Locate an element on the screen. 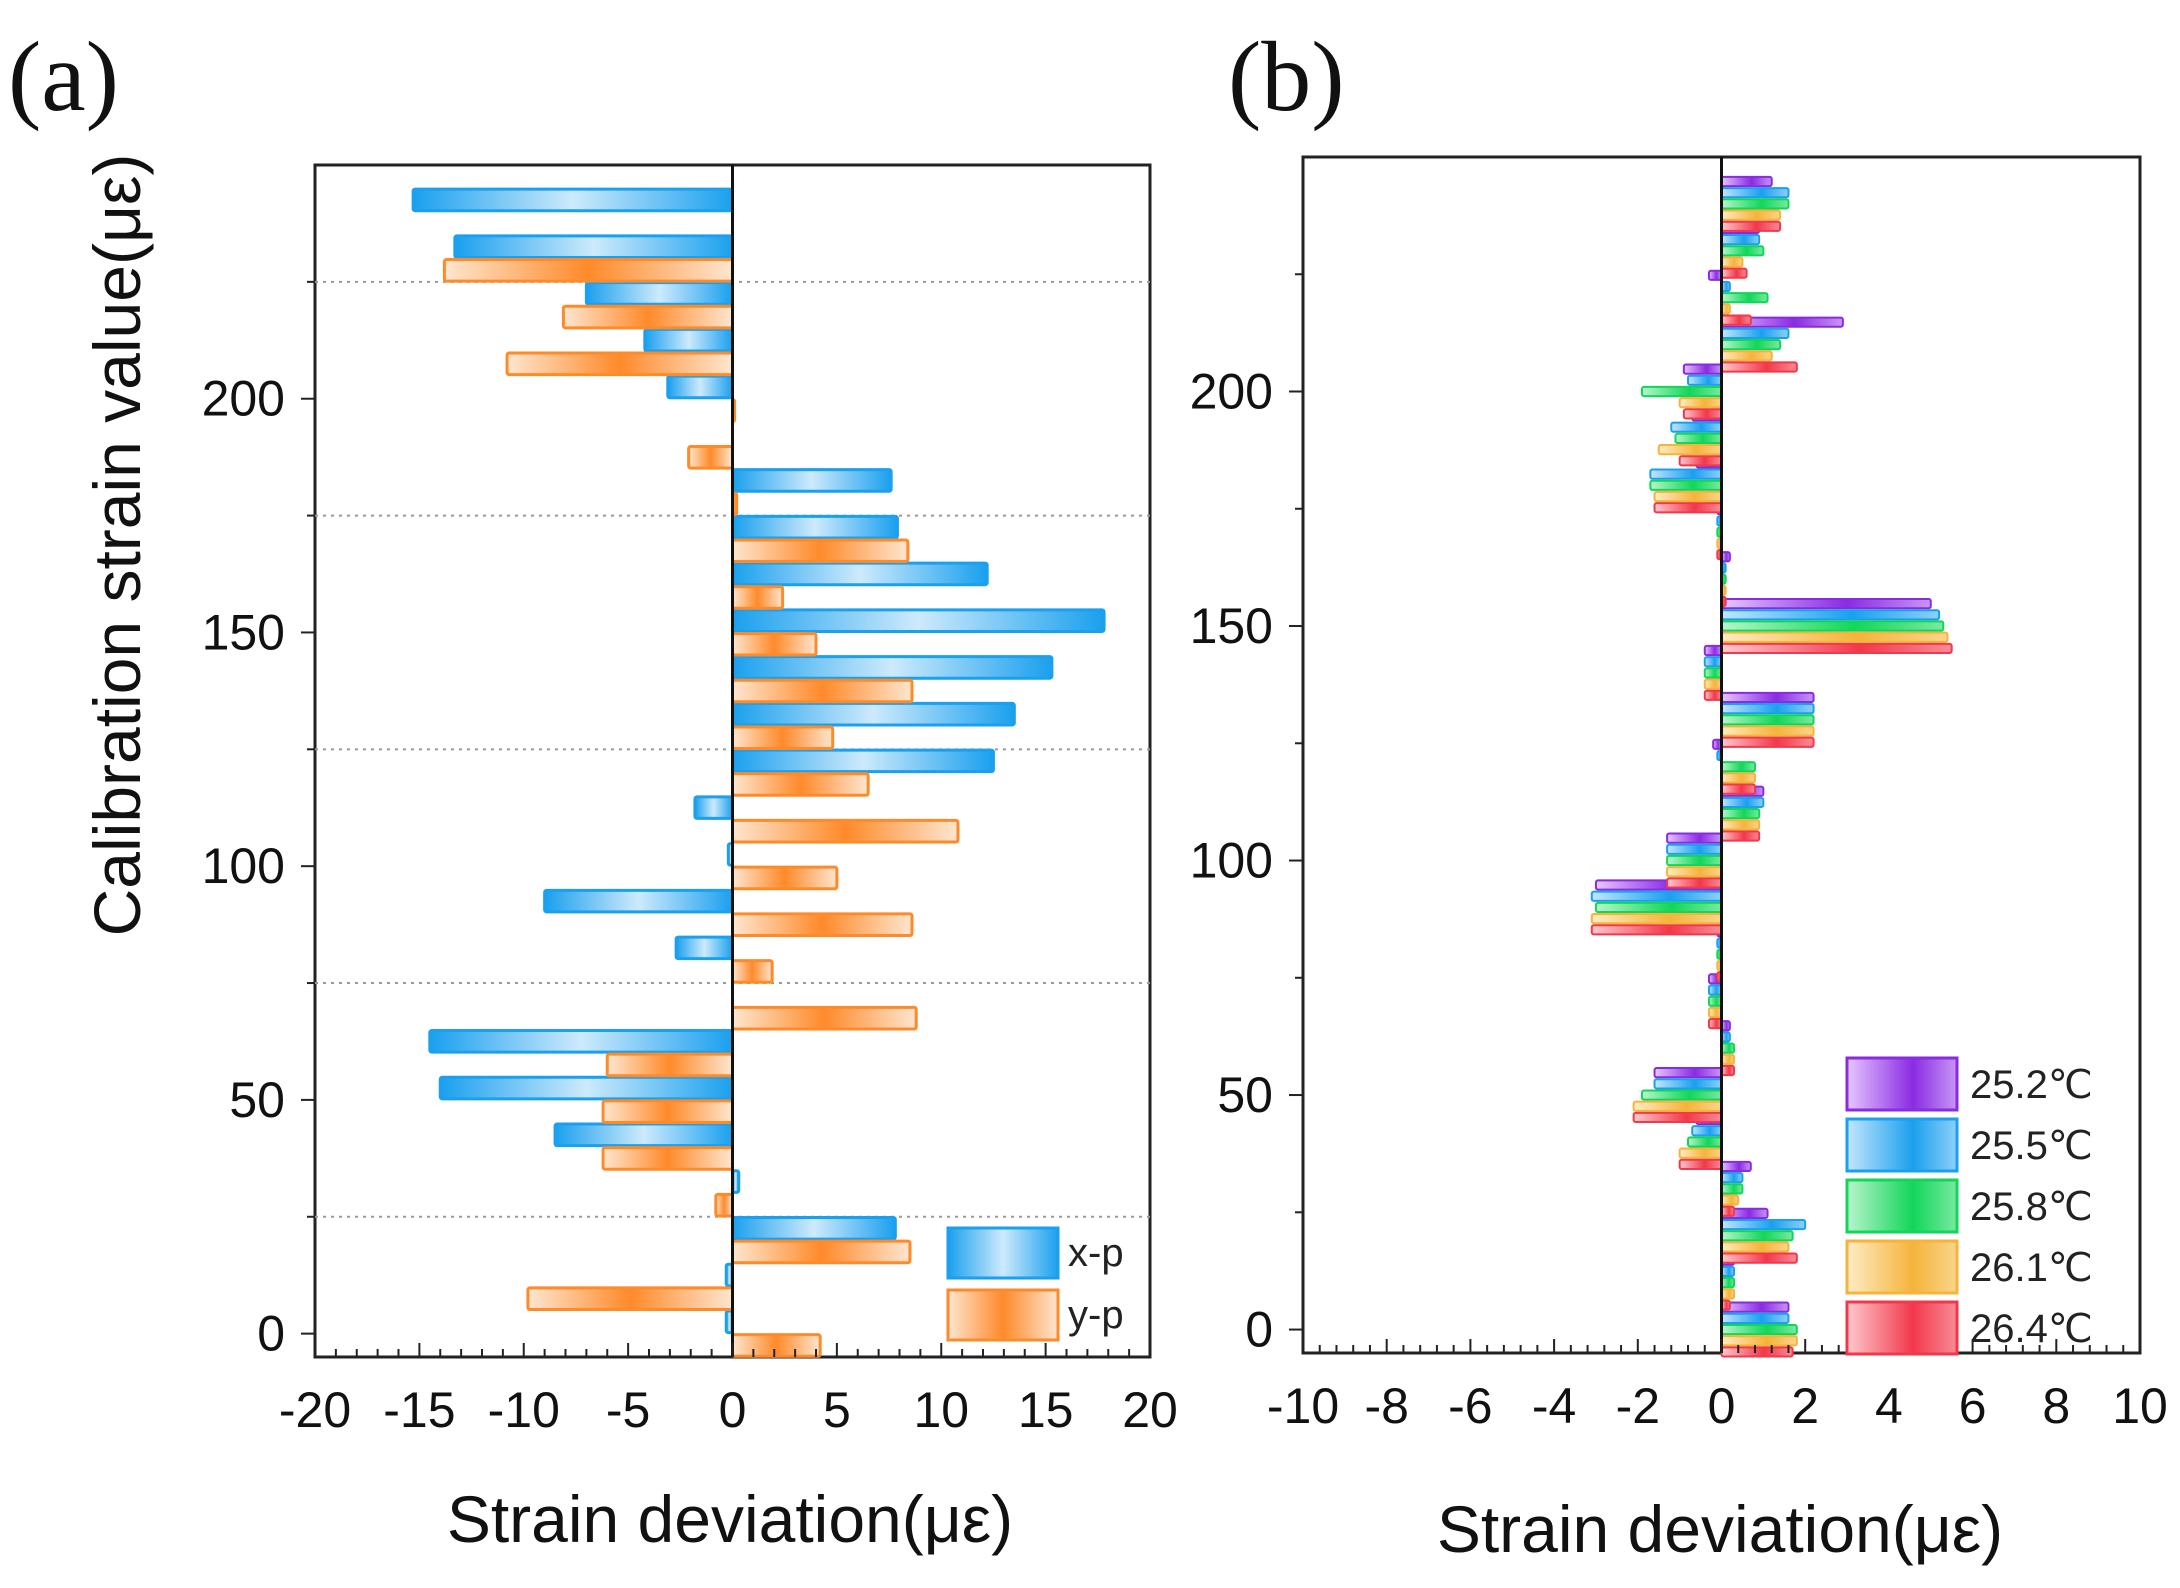 The width and height of the screenshot is (2180, 1588). panel-a-x-tick-label: -20 is located at coordinates (315, 1410).